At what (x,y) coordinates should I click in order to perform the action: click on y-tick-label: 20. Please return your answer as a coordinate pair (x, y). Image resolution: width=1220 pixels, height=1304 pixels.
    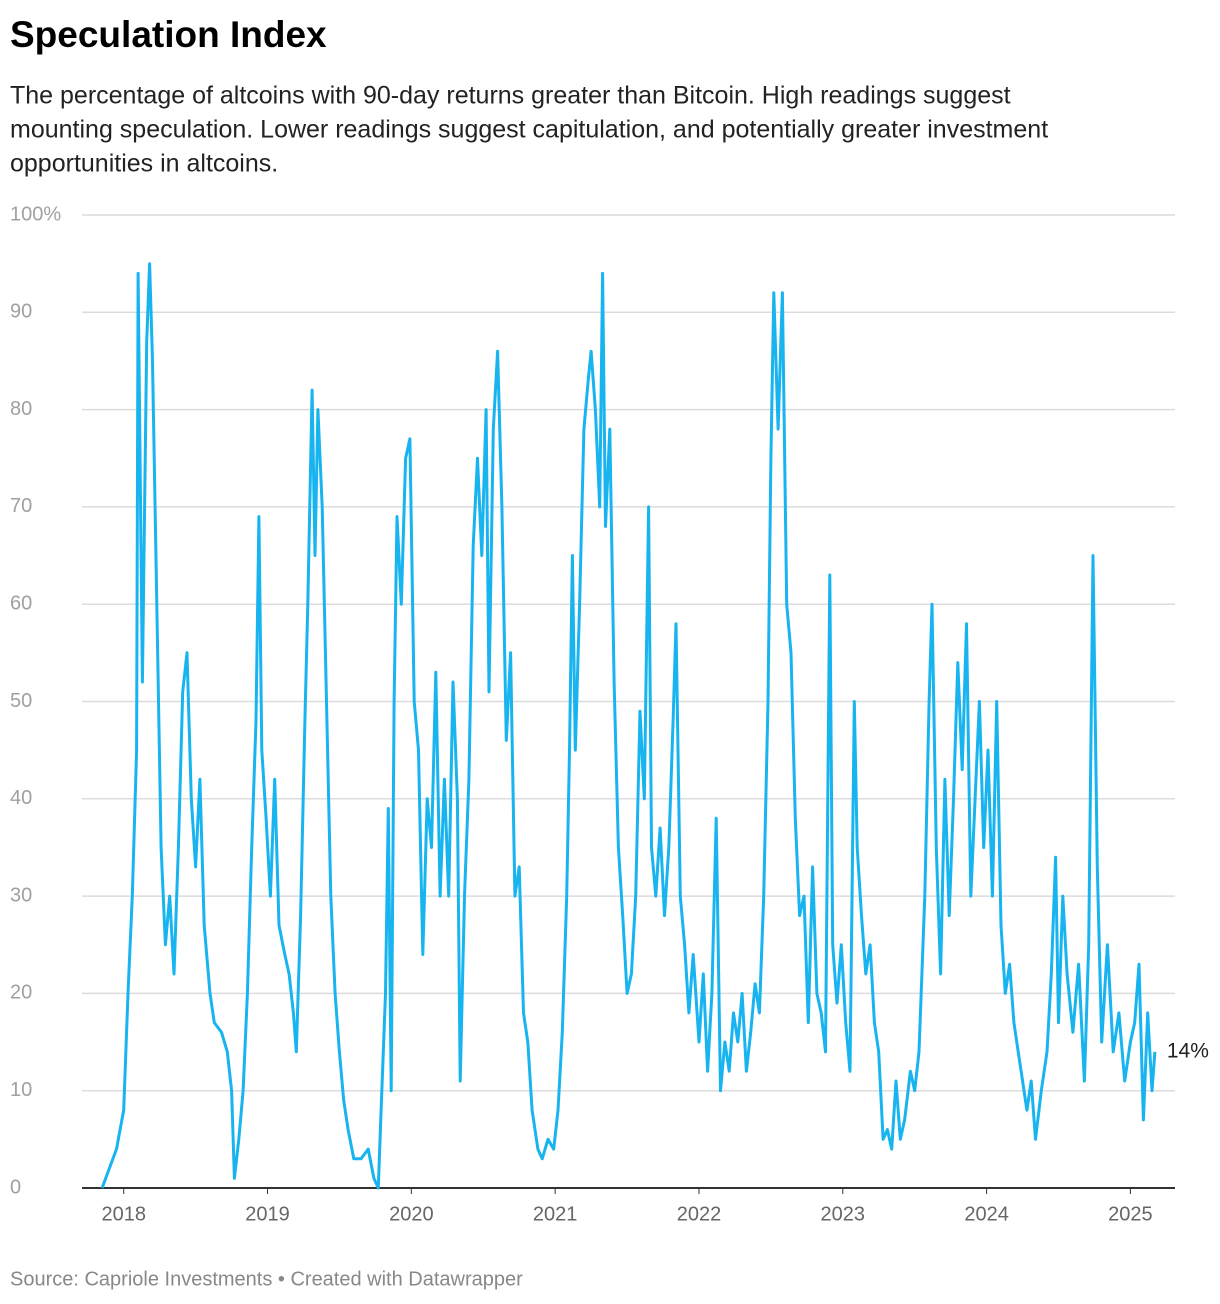
    Looking at the image, I should click on (21, 993).